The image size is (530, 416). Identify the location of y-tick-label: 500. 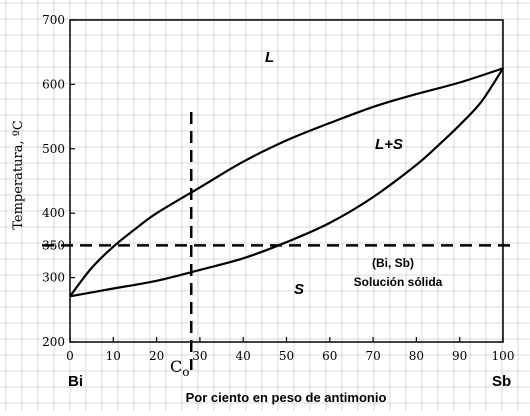
(53, 149).